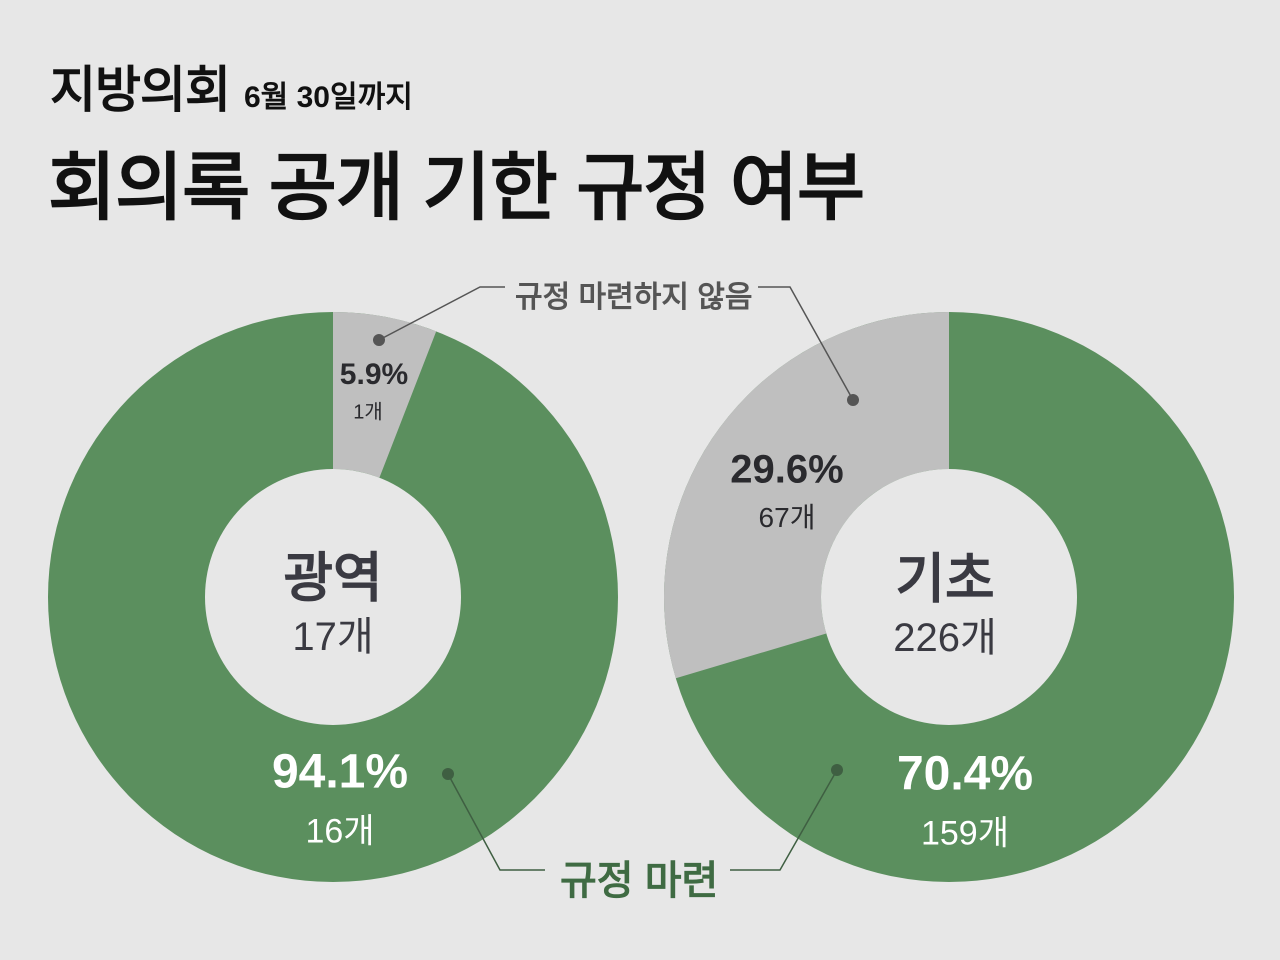 Image resolution: width=1280 pixels, height=960 pixels. I want to click on center-name-gicho: 기초, so click(945, 579).